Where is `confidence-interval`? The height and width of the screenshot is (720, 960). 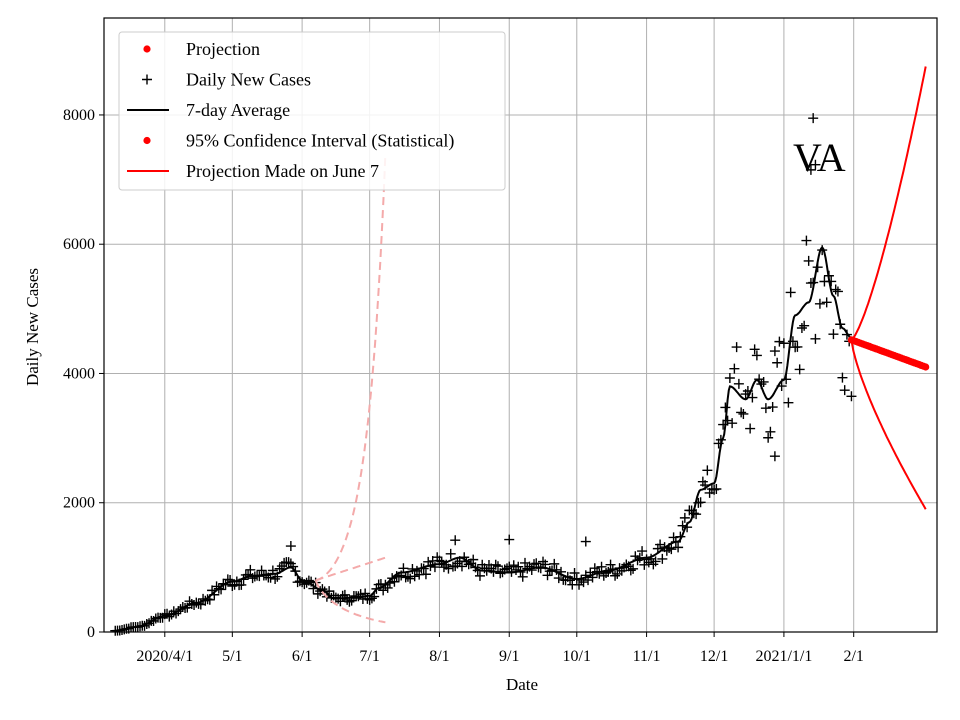 confidence-interval is located at coordinates (888, 288).